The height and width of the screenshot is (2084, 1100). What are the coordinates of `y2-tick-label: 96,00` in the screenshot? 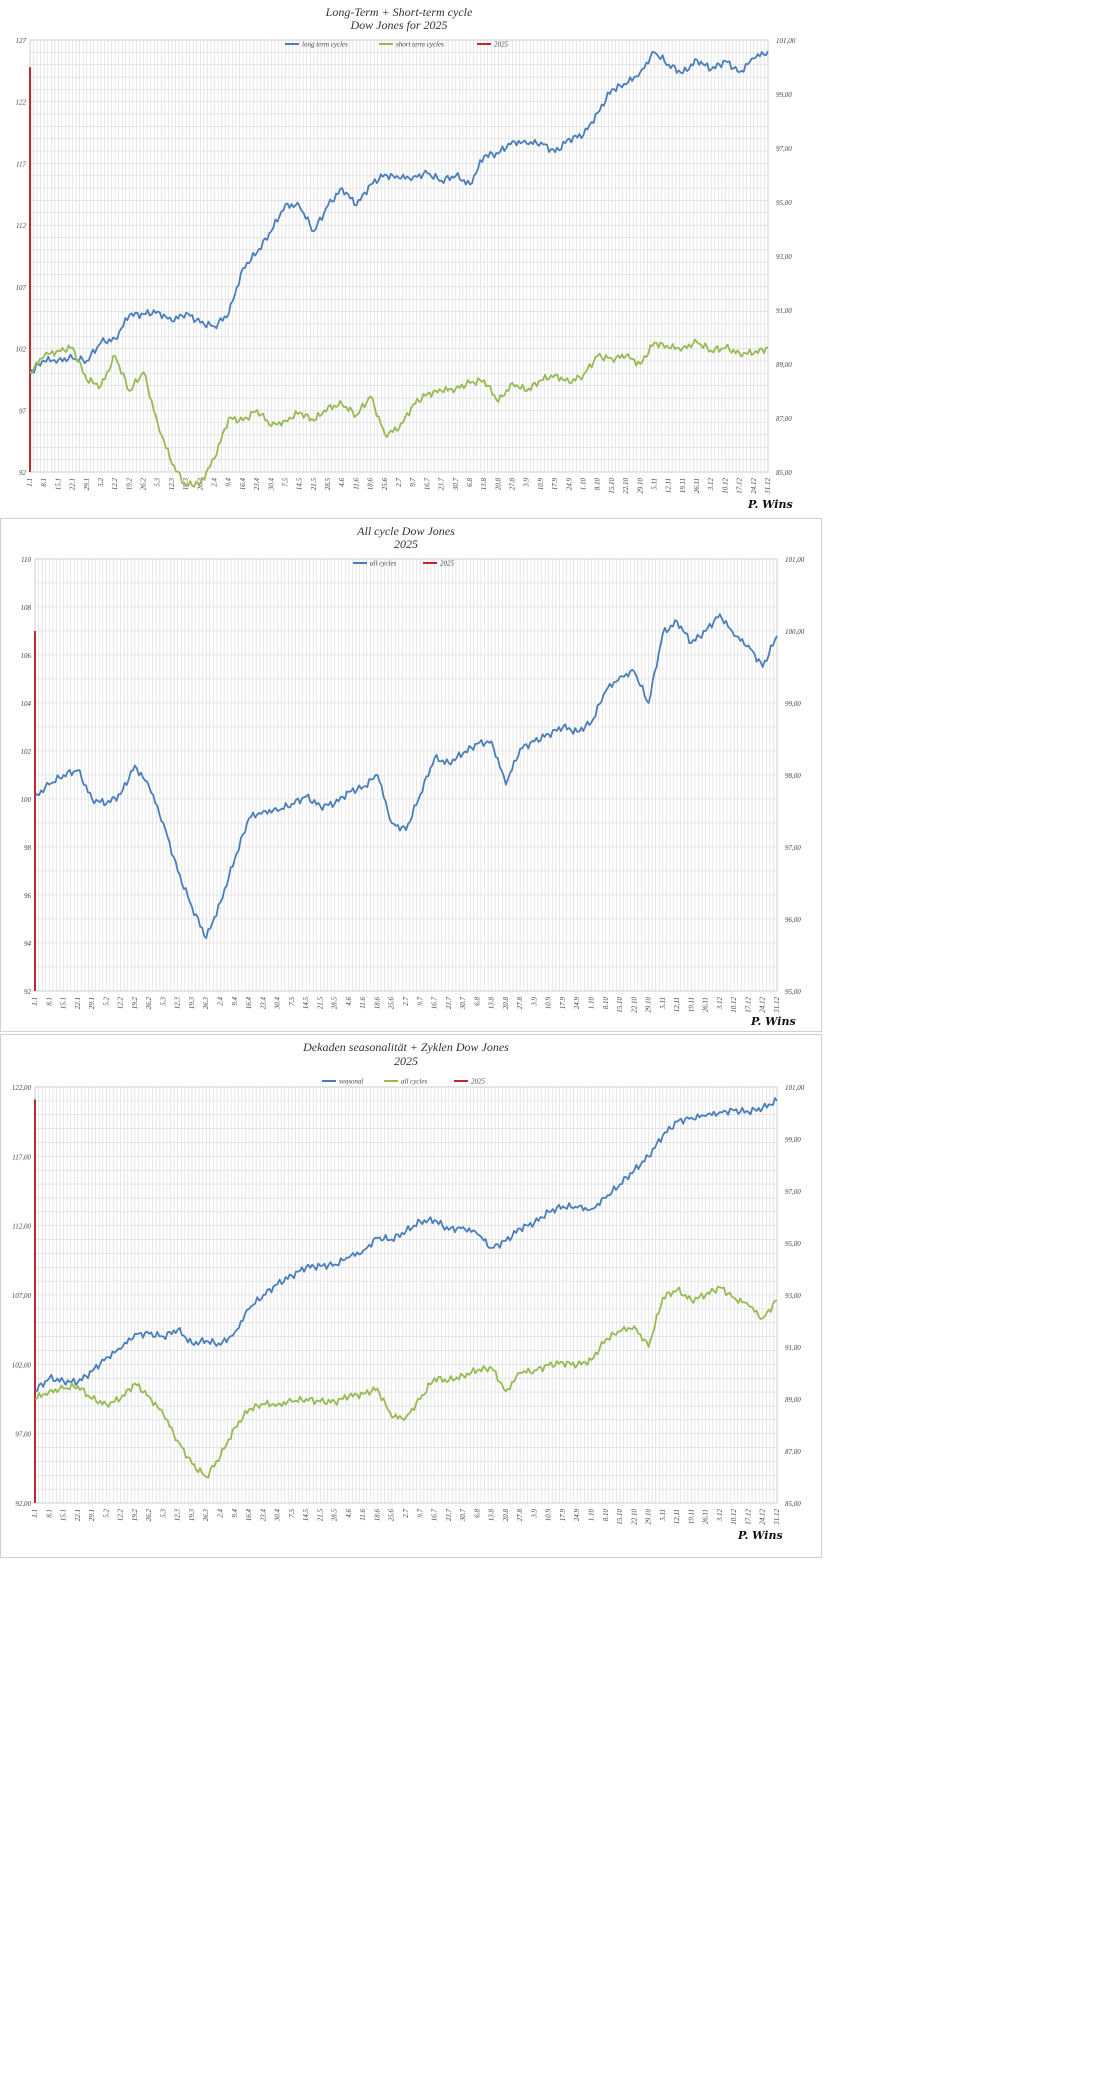 It's located at (793, 920).